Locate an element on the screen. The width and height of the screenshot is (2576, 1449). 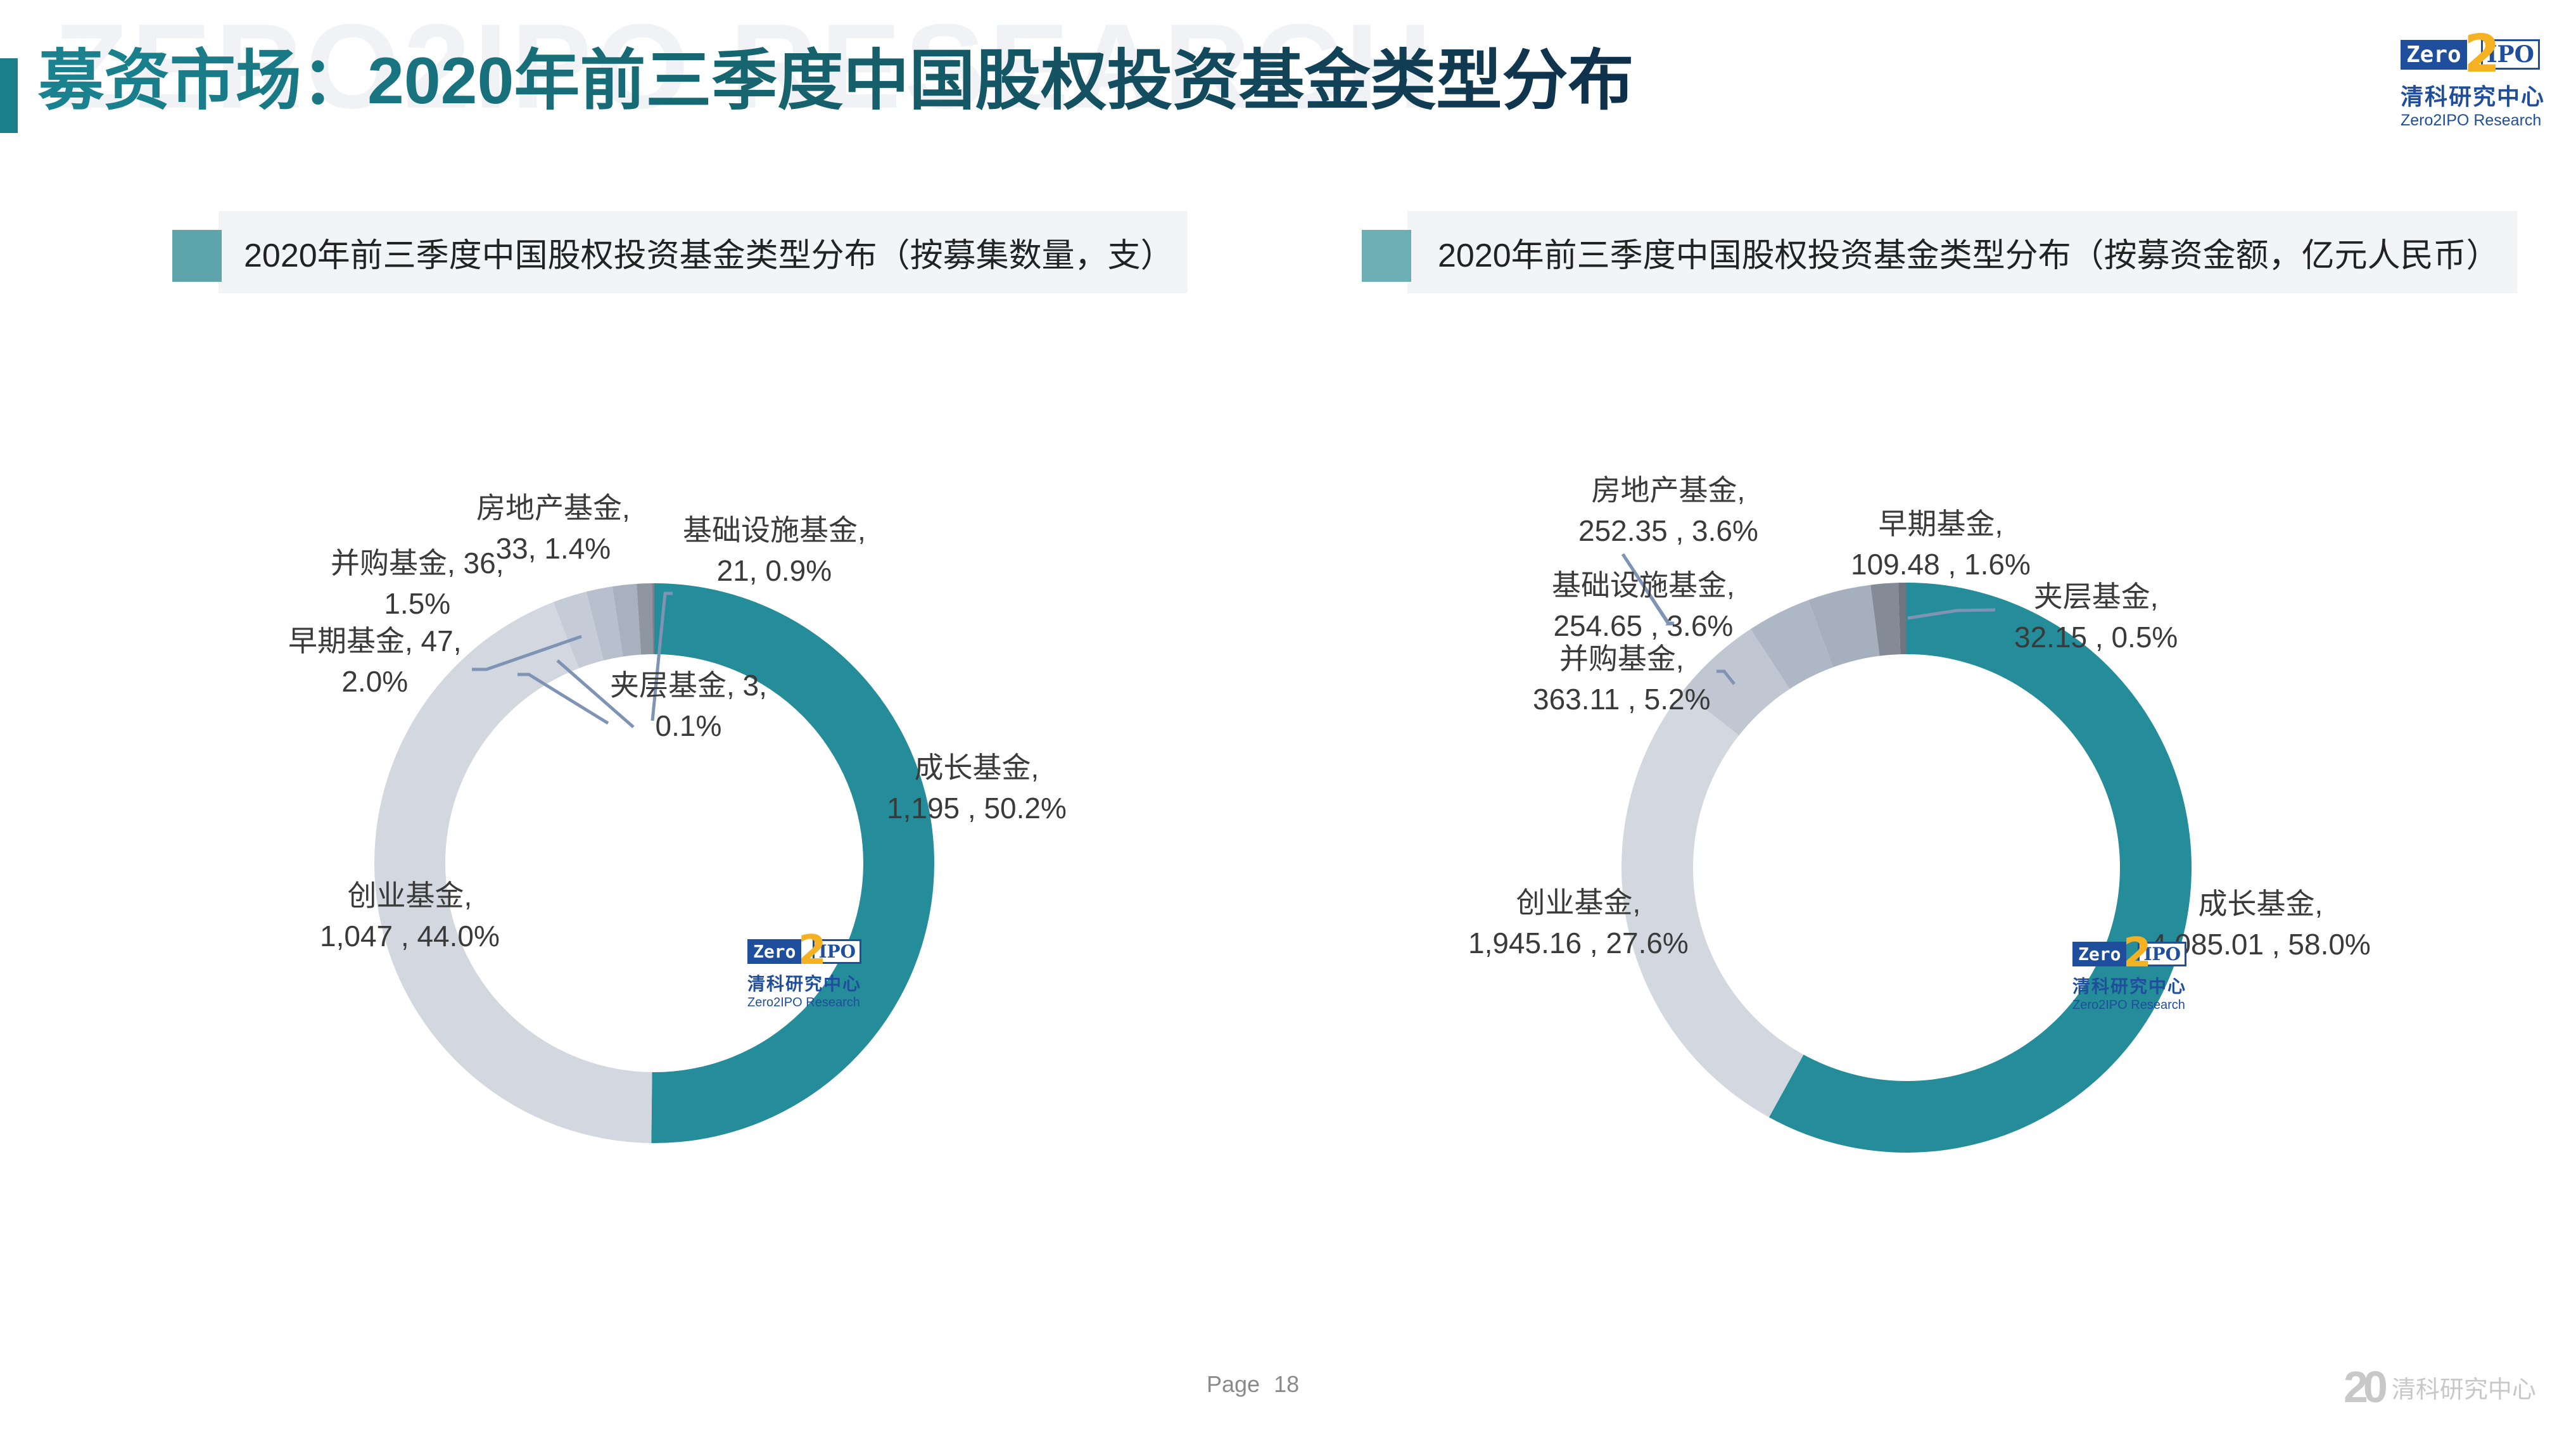
right-label-growth: 成长基金, 4,085.01 , 58.0% is located at coordinates (2260, 924).